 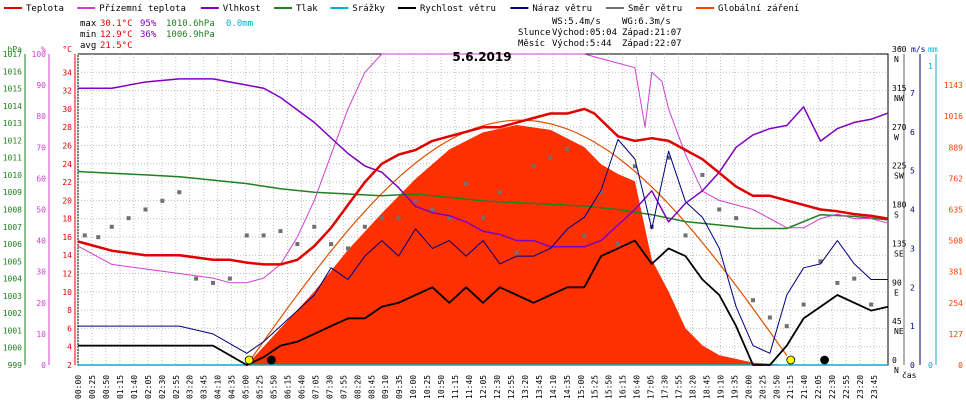 What do you see at coordinates (12, 348) in the screenshot?
I see `pressure-tick-label: 1000` at bounding box center [12, 348].